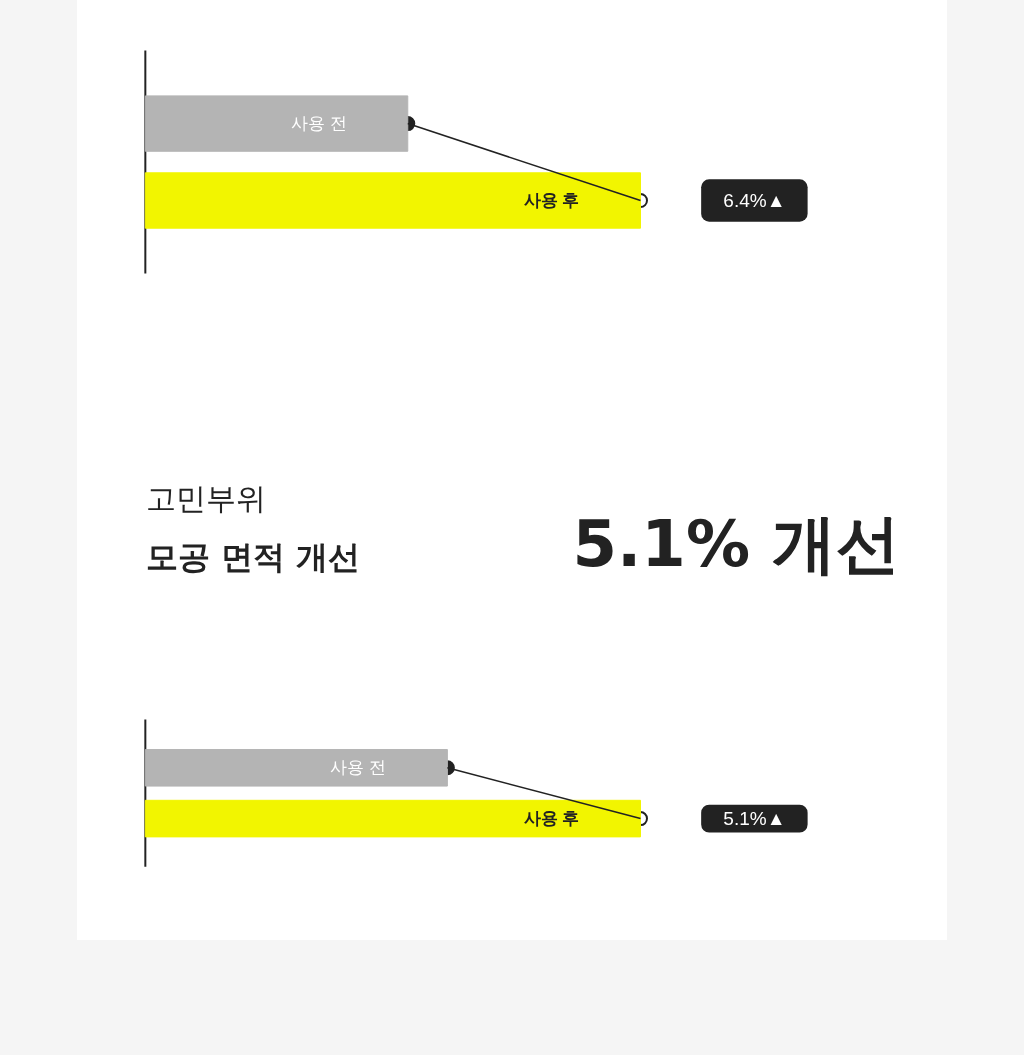 The height and width of the screenshot is (1055, 1024). Describe the element at coordinates (754, 200) in the screenshot. I see `text: 6.4%▲` at that location.